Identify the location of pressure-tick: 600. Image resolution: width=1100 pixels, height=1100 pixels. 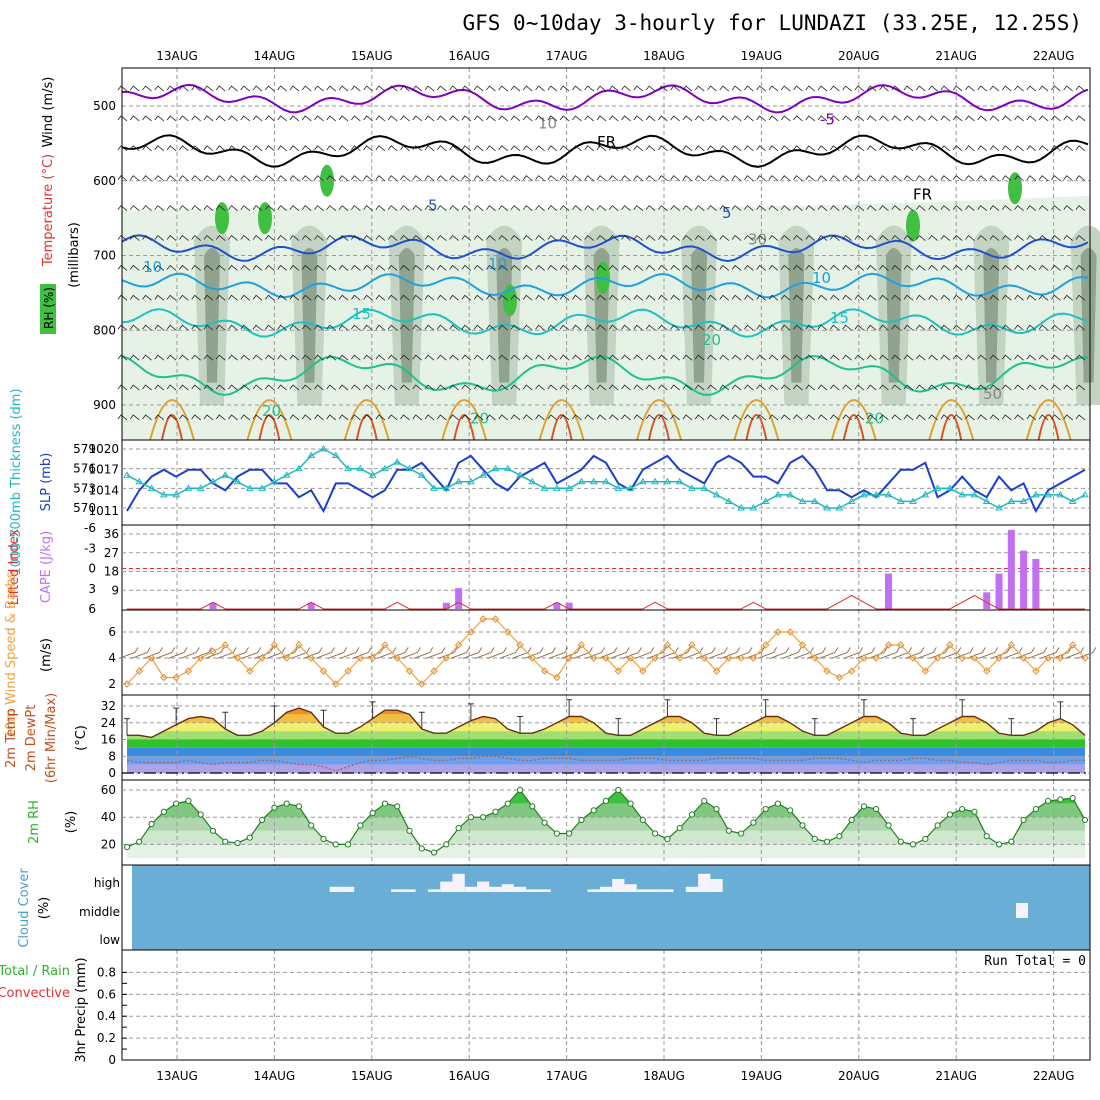
(104, 181).